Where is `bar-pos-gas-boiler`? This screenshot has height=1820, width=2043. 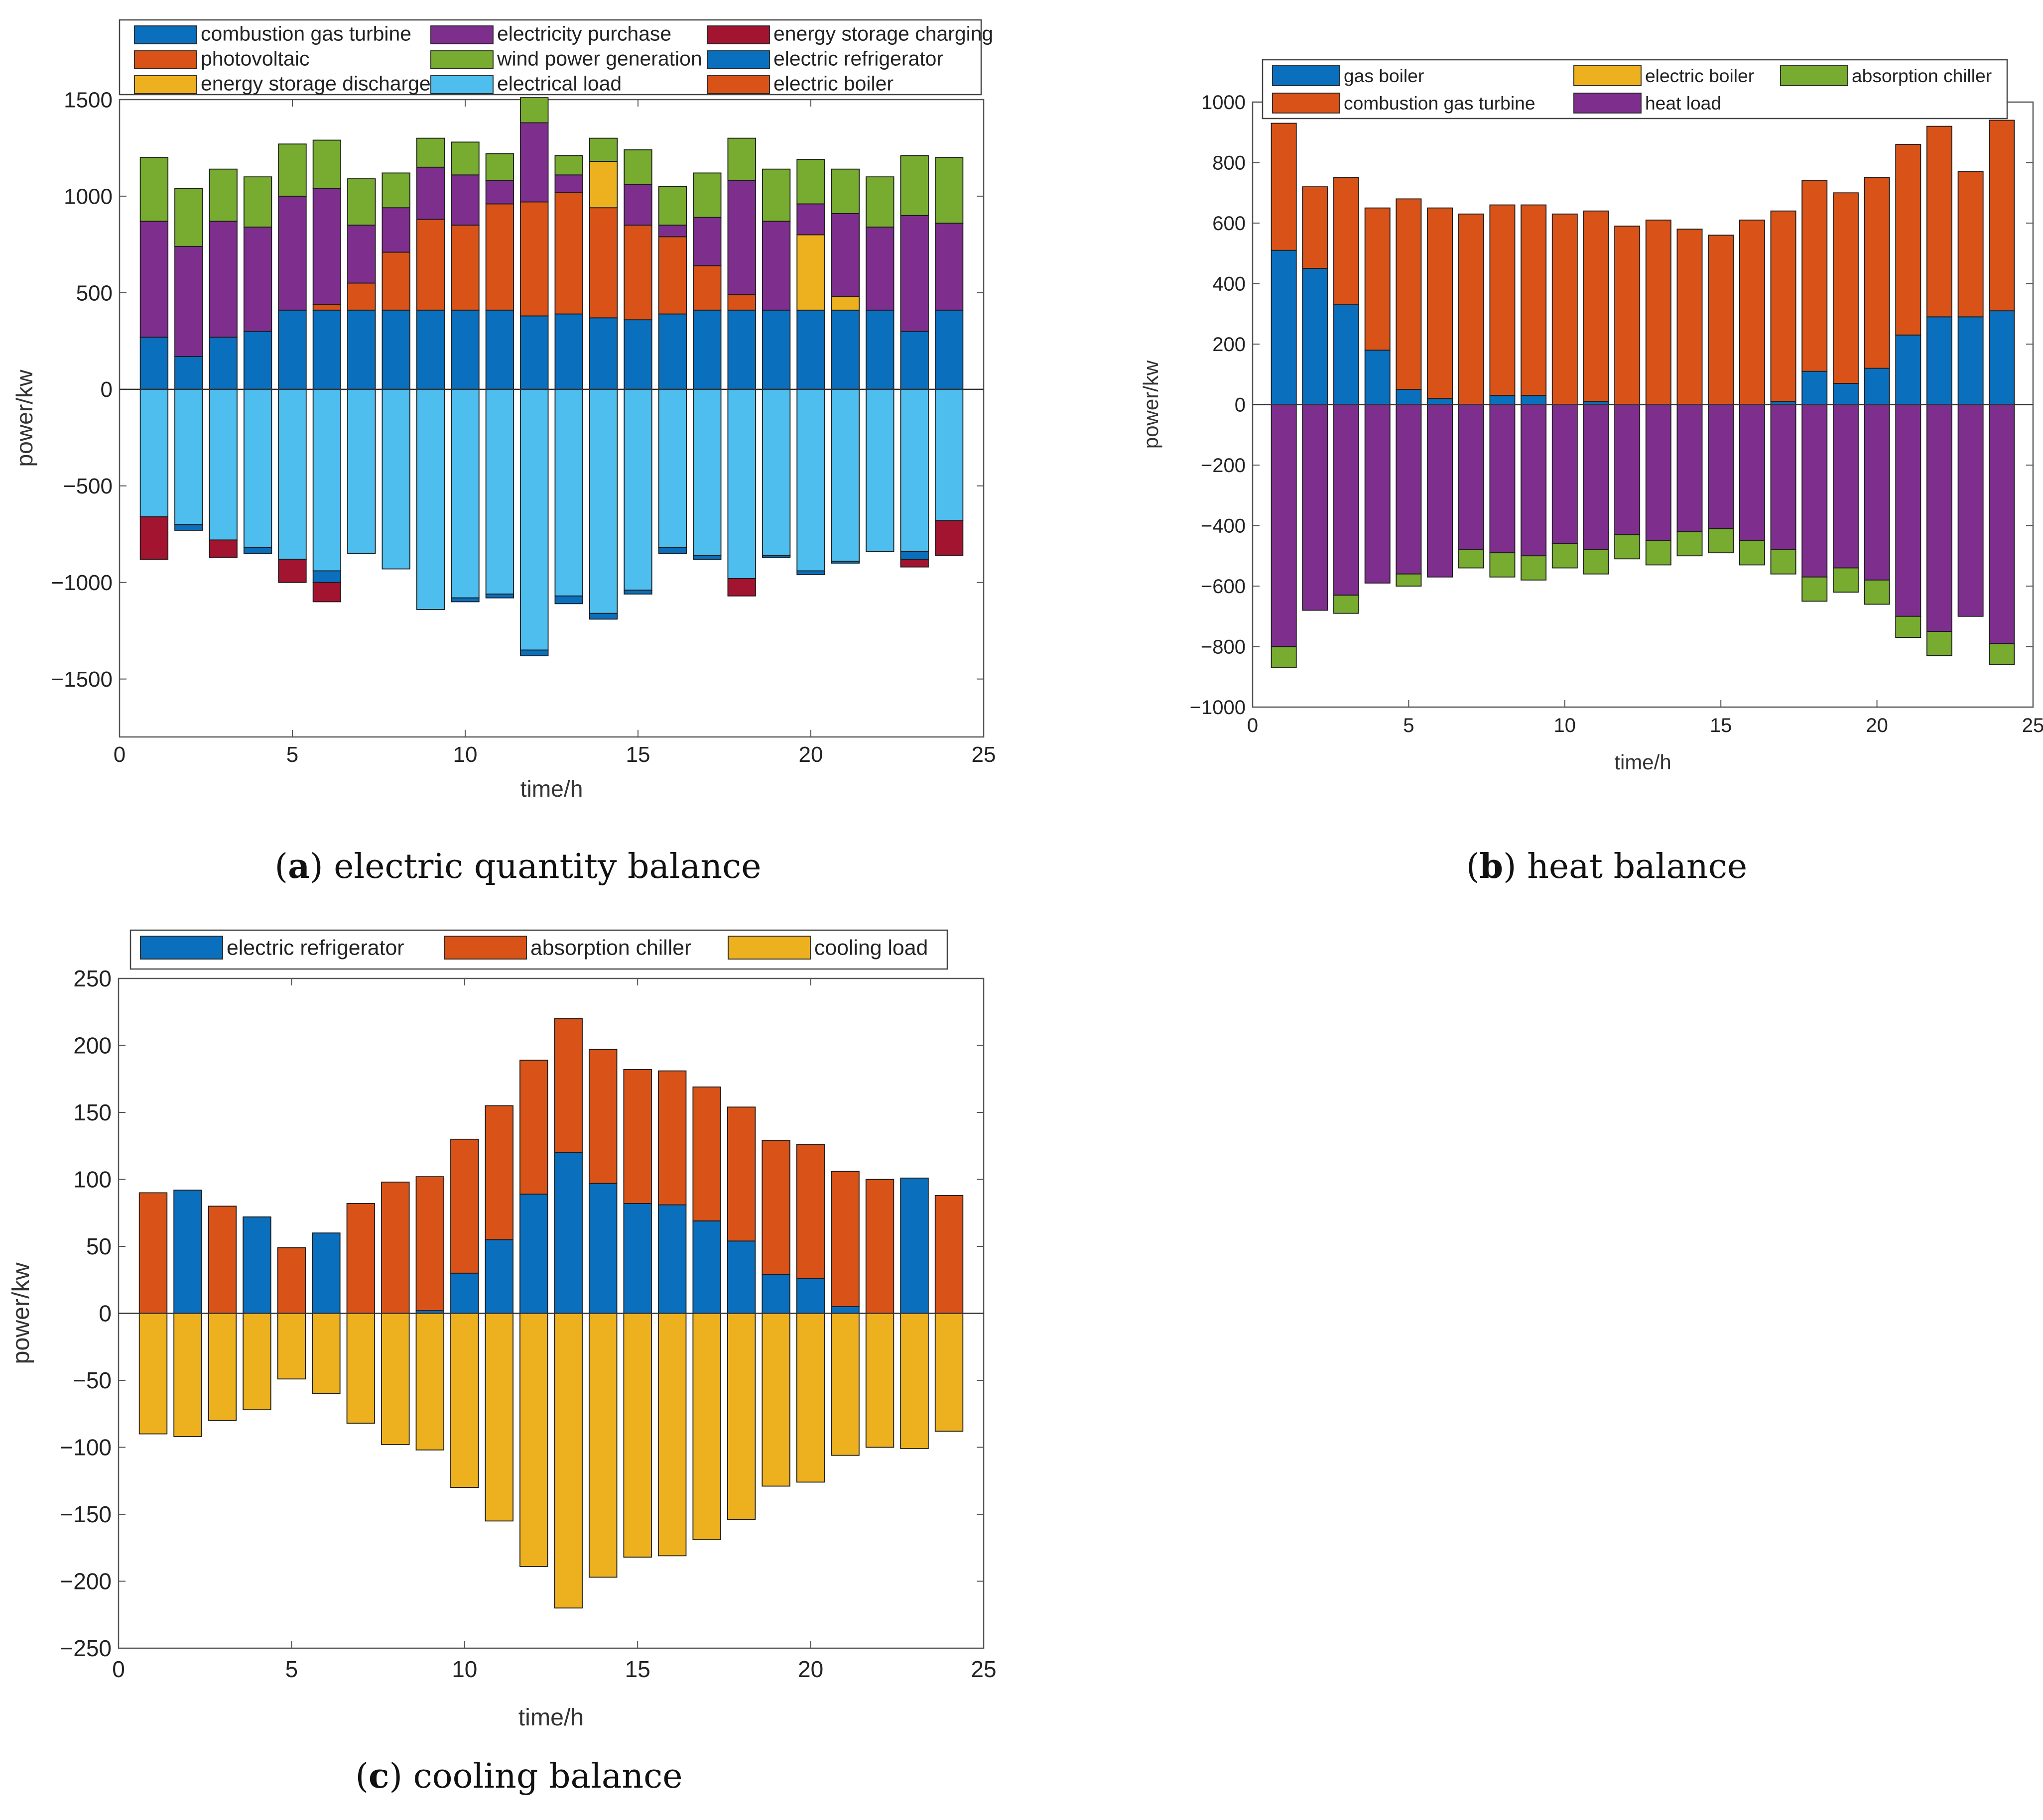 bar-pos-gas-boiler is located at coordinates (1908, 369).